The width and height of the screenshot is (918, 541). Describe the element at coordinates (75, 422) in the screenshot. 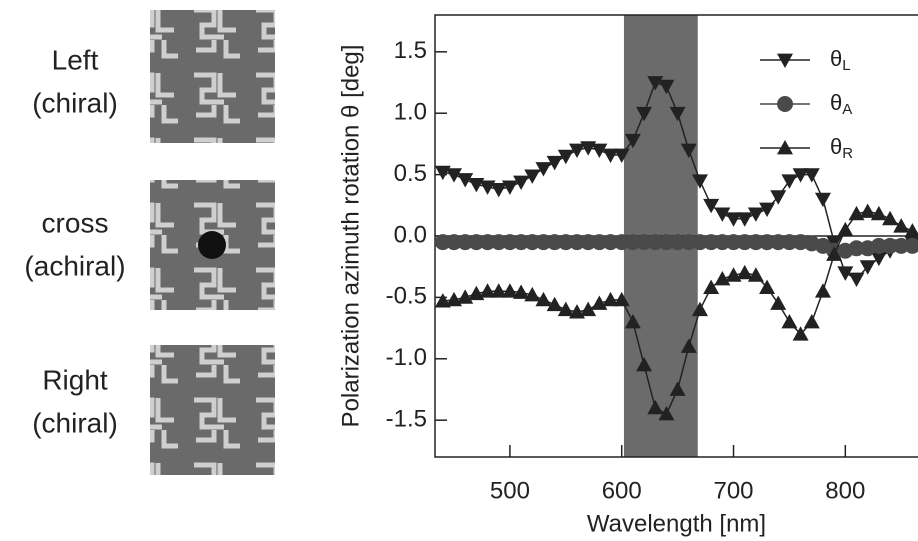

I see `panel-label: (chiral)` at that location.